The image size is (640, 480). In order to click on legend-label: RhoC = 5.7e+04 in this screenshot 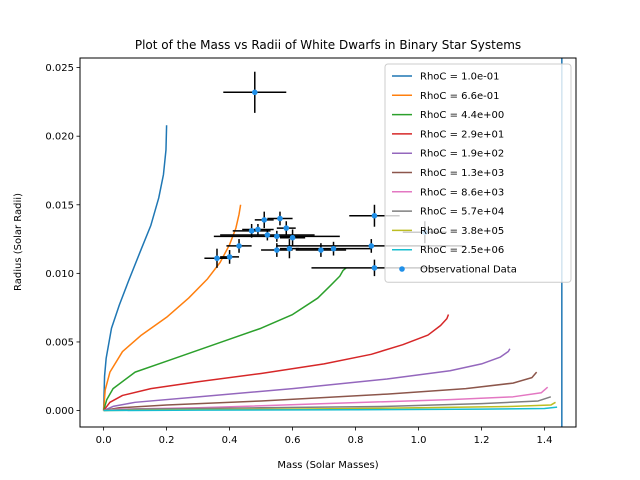, I will do `click(462, 212)`.